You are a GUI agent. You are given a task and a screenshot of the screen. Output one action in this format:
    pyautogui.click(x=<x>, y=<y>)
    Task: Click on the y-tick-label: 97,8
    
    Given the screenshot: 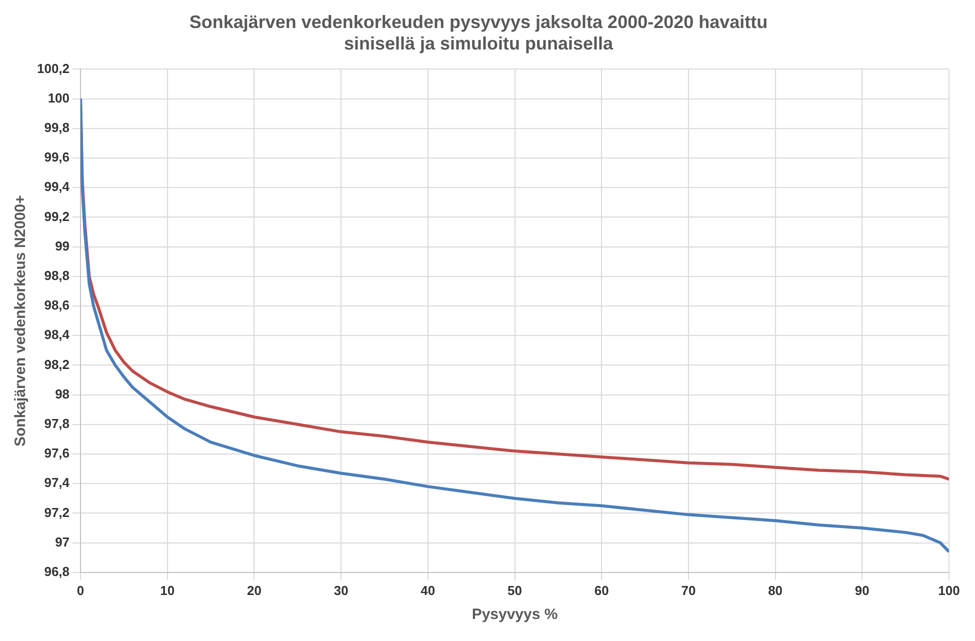 What is the action you would take?
    pyautogui.click(x=57, y=423)
    